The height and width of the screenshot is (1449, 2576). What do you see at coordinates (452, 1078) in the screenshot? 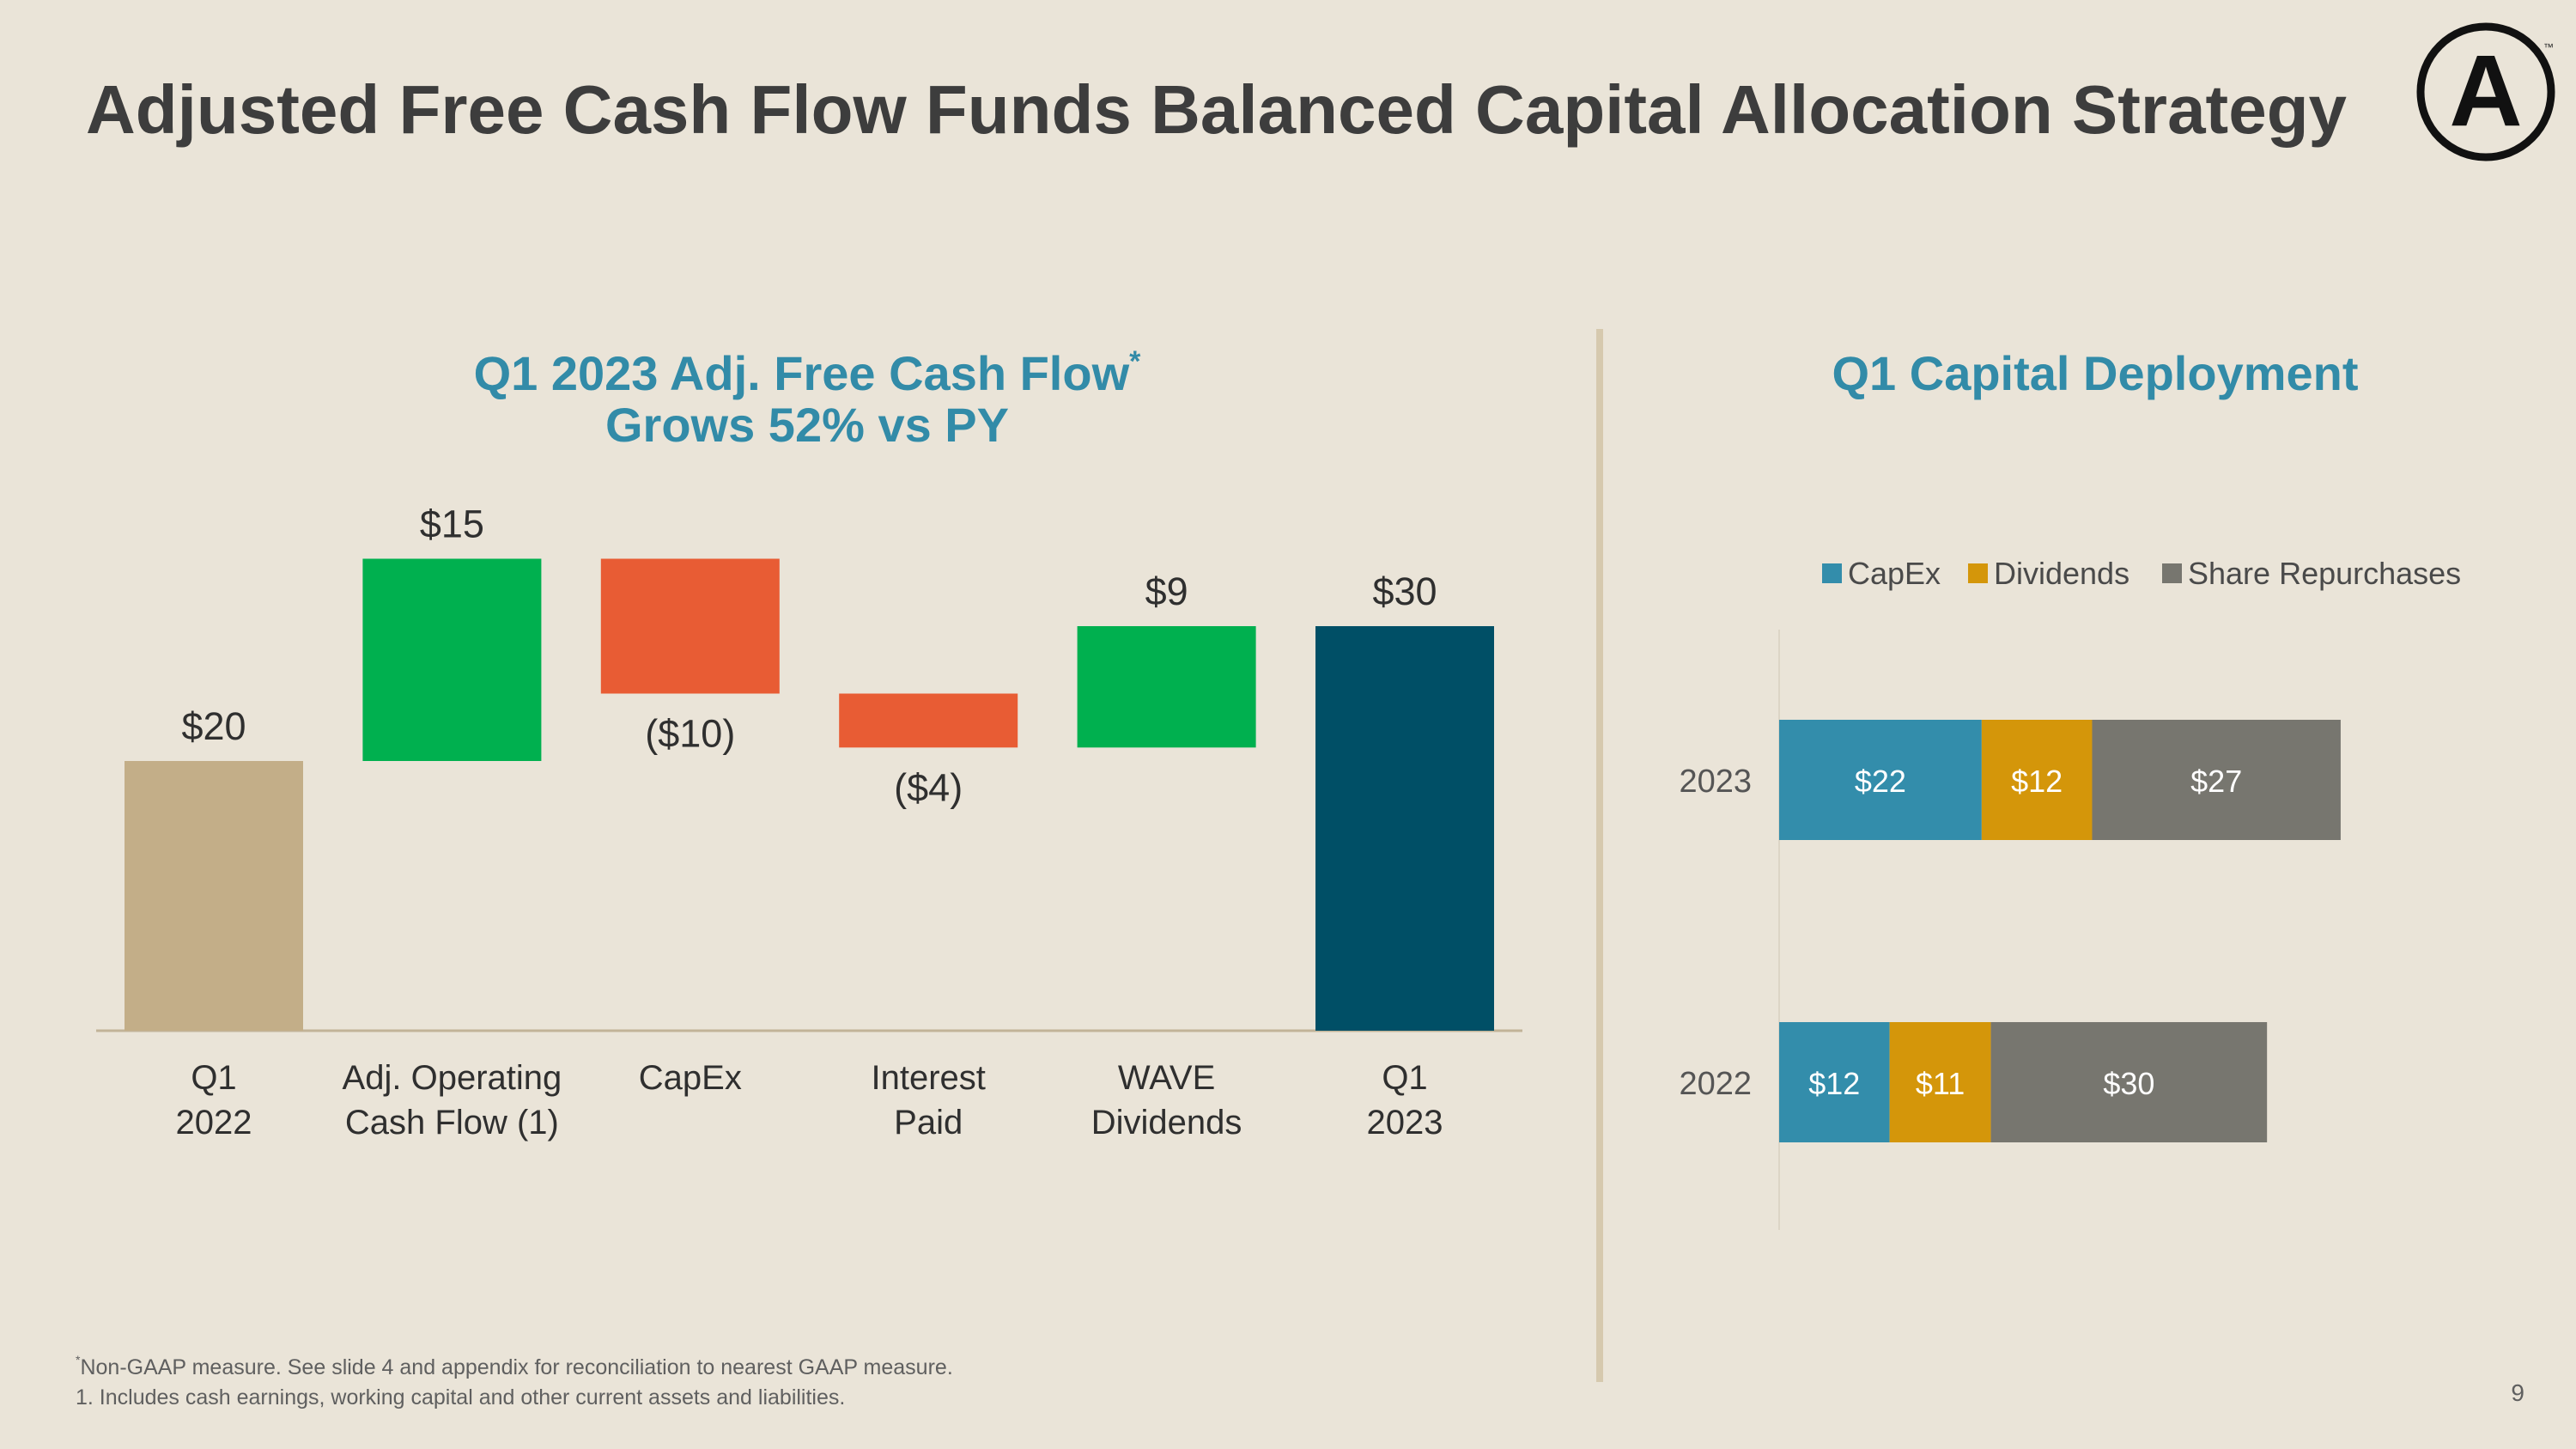
I see `waterfall-category-label-adj-operating-cash-flow-1: Adj. Operating` at bounding box center [452, 1078].